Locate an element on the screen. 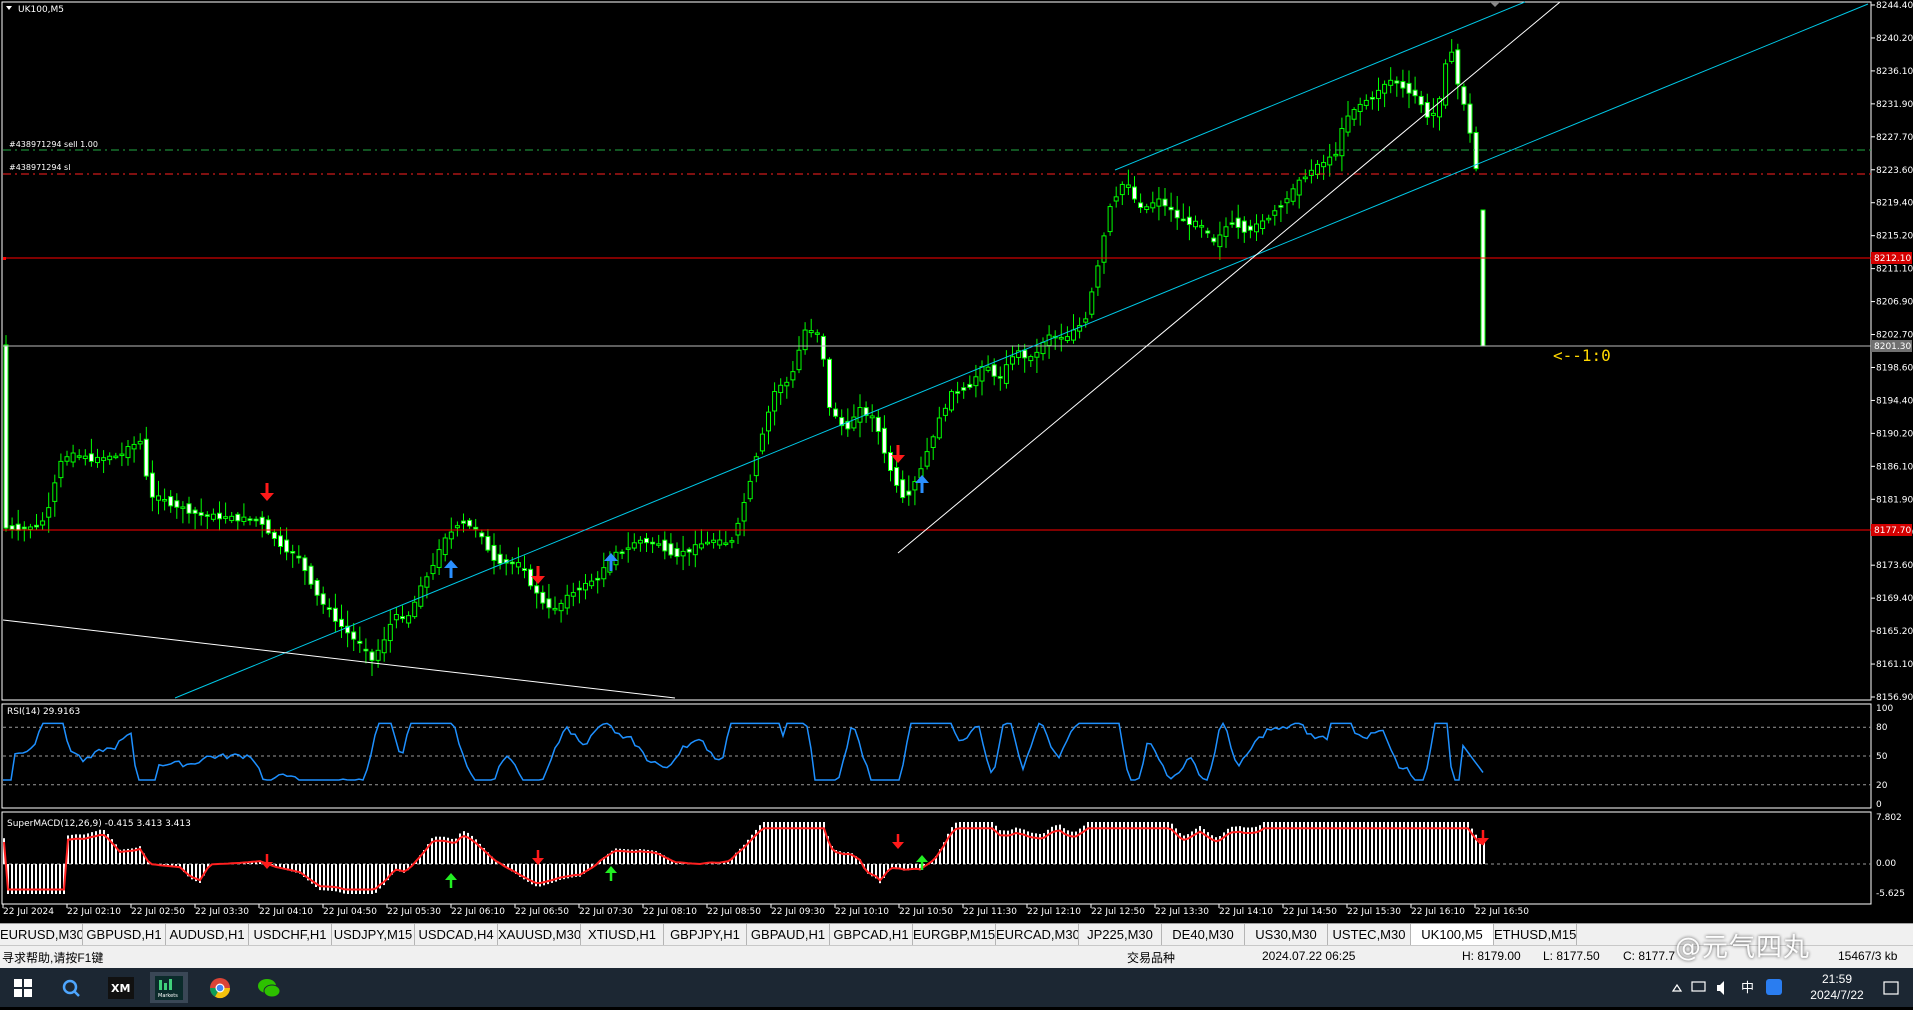 The width and height of the screenshot is (1913, 1010). tab-us30-m30: US30,M30 is located at coordinates (1286, 934).